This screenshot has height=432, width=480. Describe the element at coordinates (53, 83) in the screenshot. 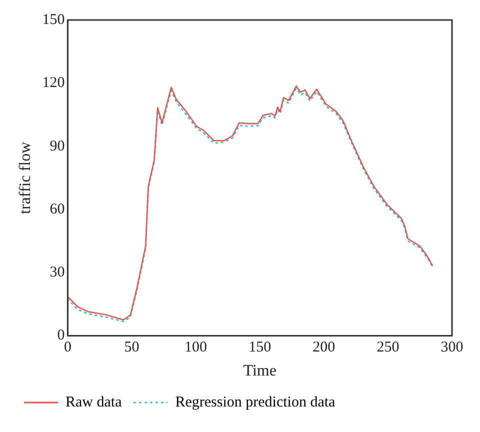

I see `y-tick-label: 120` at that location.